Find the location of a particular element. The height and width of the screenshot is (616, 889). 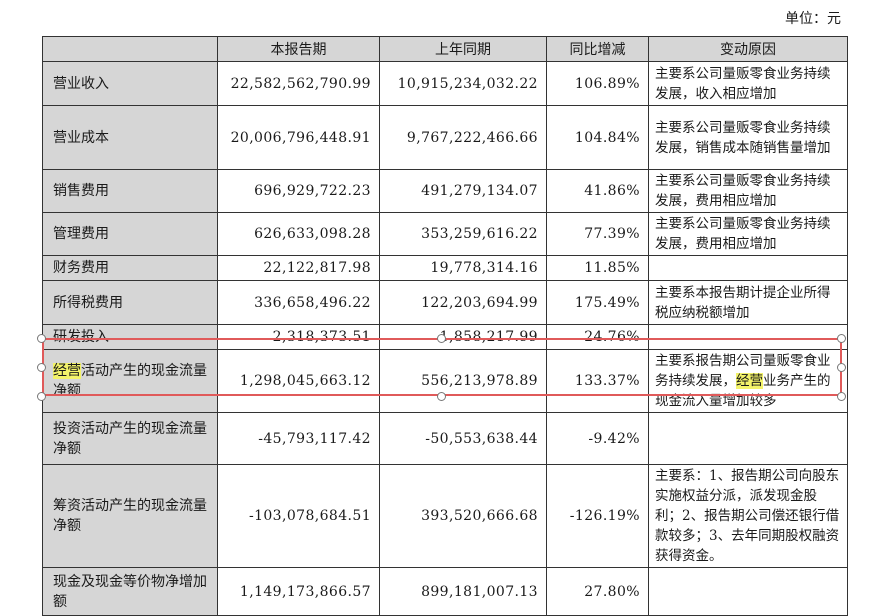

prior-value: 1,858,217.99 is located at coordinates (463, 337).